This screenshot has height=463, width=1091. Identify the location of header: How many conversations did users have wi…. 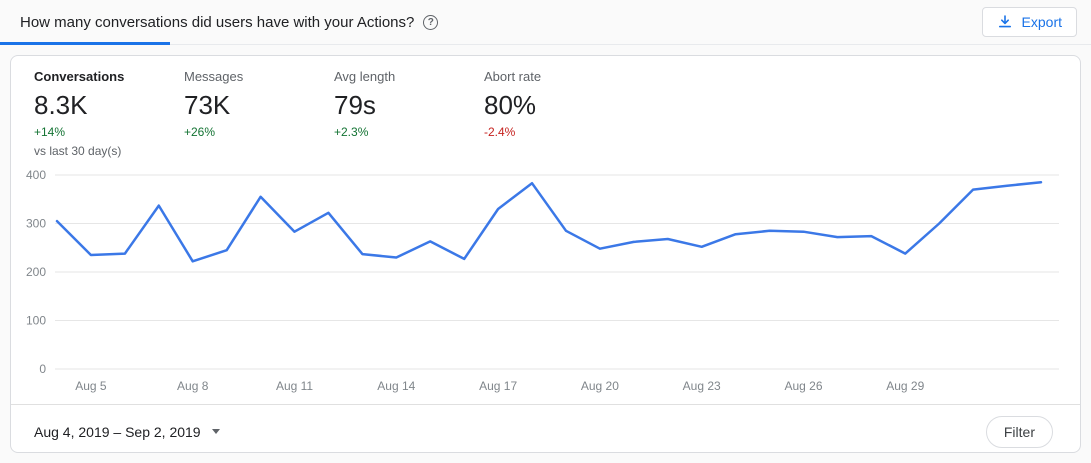
(545, 22).